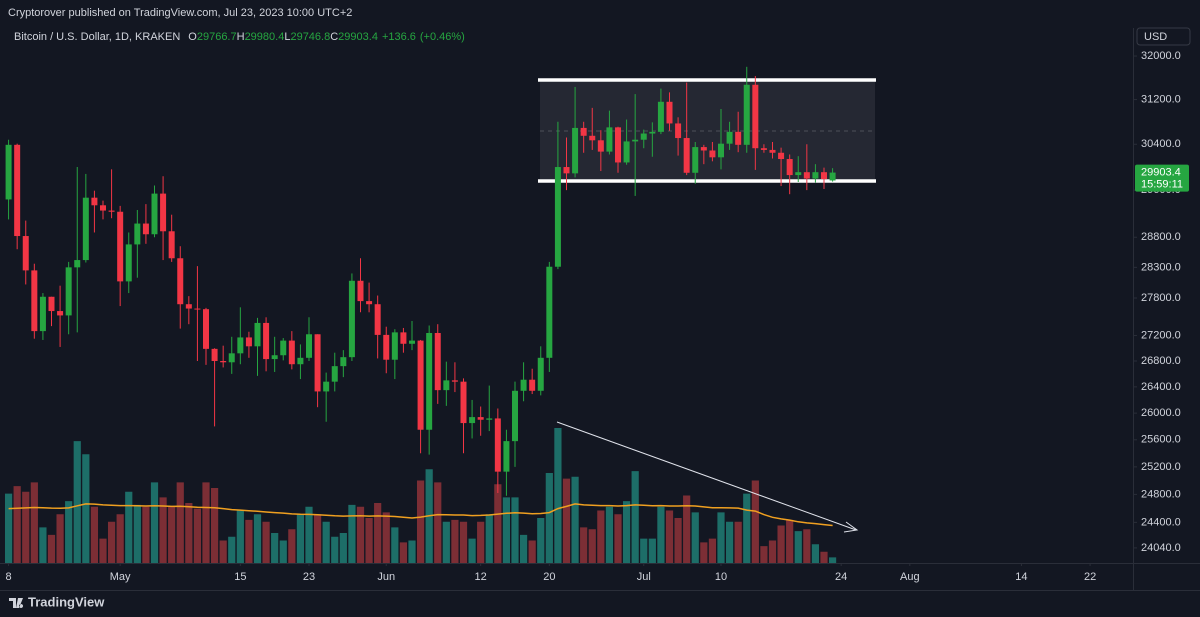 The width and height of the screenshot is (1200, 617). I want to click on x-tick-label: 24, so click(841, 577).